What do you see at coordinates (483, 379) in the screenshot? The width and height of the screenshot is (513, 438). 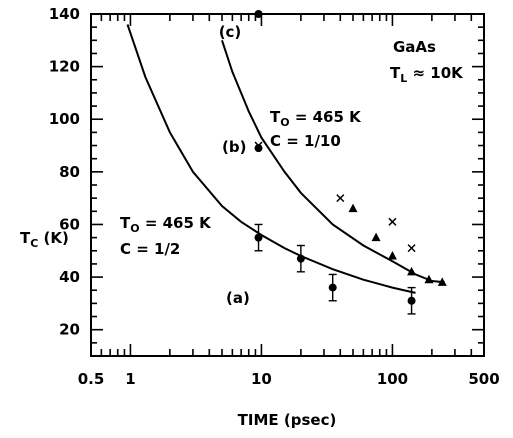 I see `x-tick-label: 500` at bounding box center [483, 379].